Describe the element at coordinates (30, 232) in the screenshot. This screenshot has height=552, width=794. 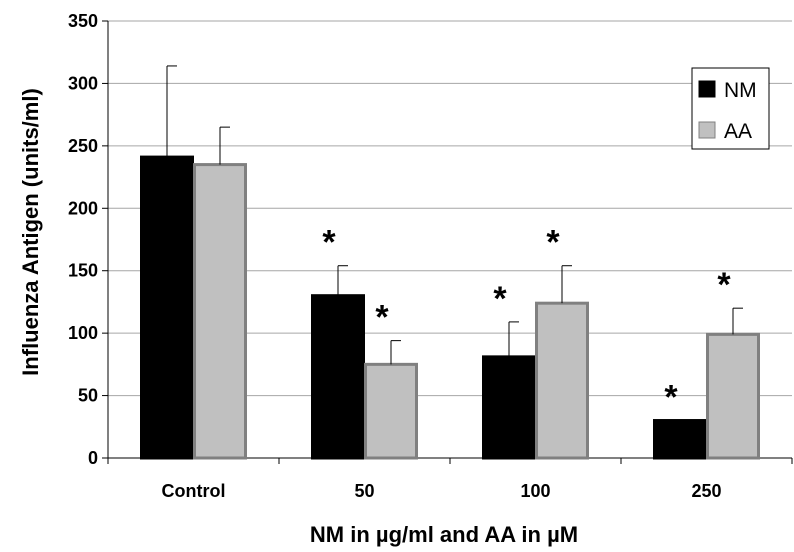
I see `y-axis-title: Influenza Antigen (units/ml)` at that location.